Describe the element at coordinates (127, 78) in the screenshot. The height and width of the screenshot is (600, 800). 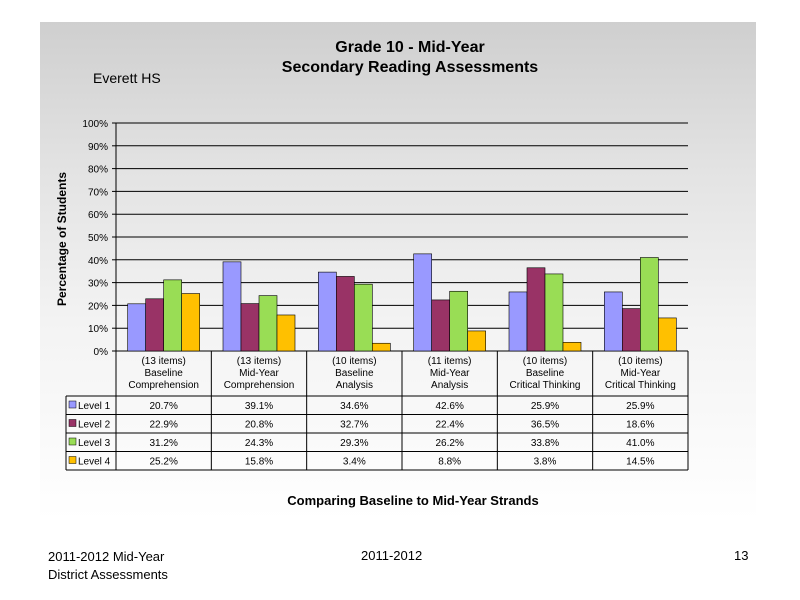
I see `chart-subtitle: Everett HS` at that location.